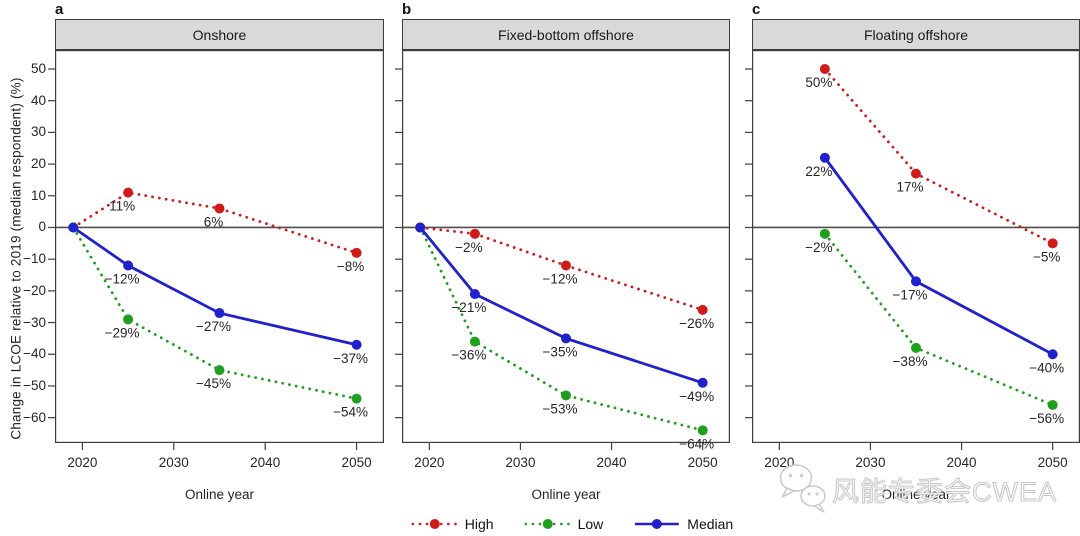  What do you see at coordinates (213, 383) in the screenshot?
I see `data-point-label: −45%` at bounding box center [213, 383].